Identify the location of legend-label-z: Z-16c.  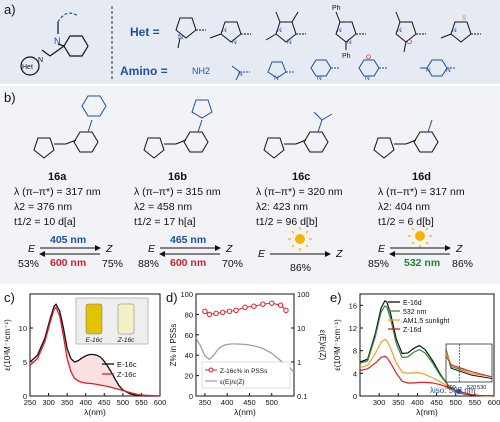
(126, 374).